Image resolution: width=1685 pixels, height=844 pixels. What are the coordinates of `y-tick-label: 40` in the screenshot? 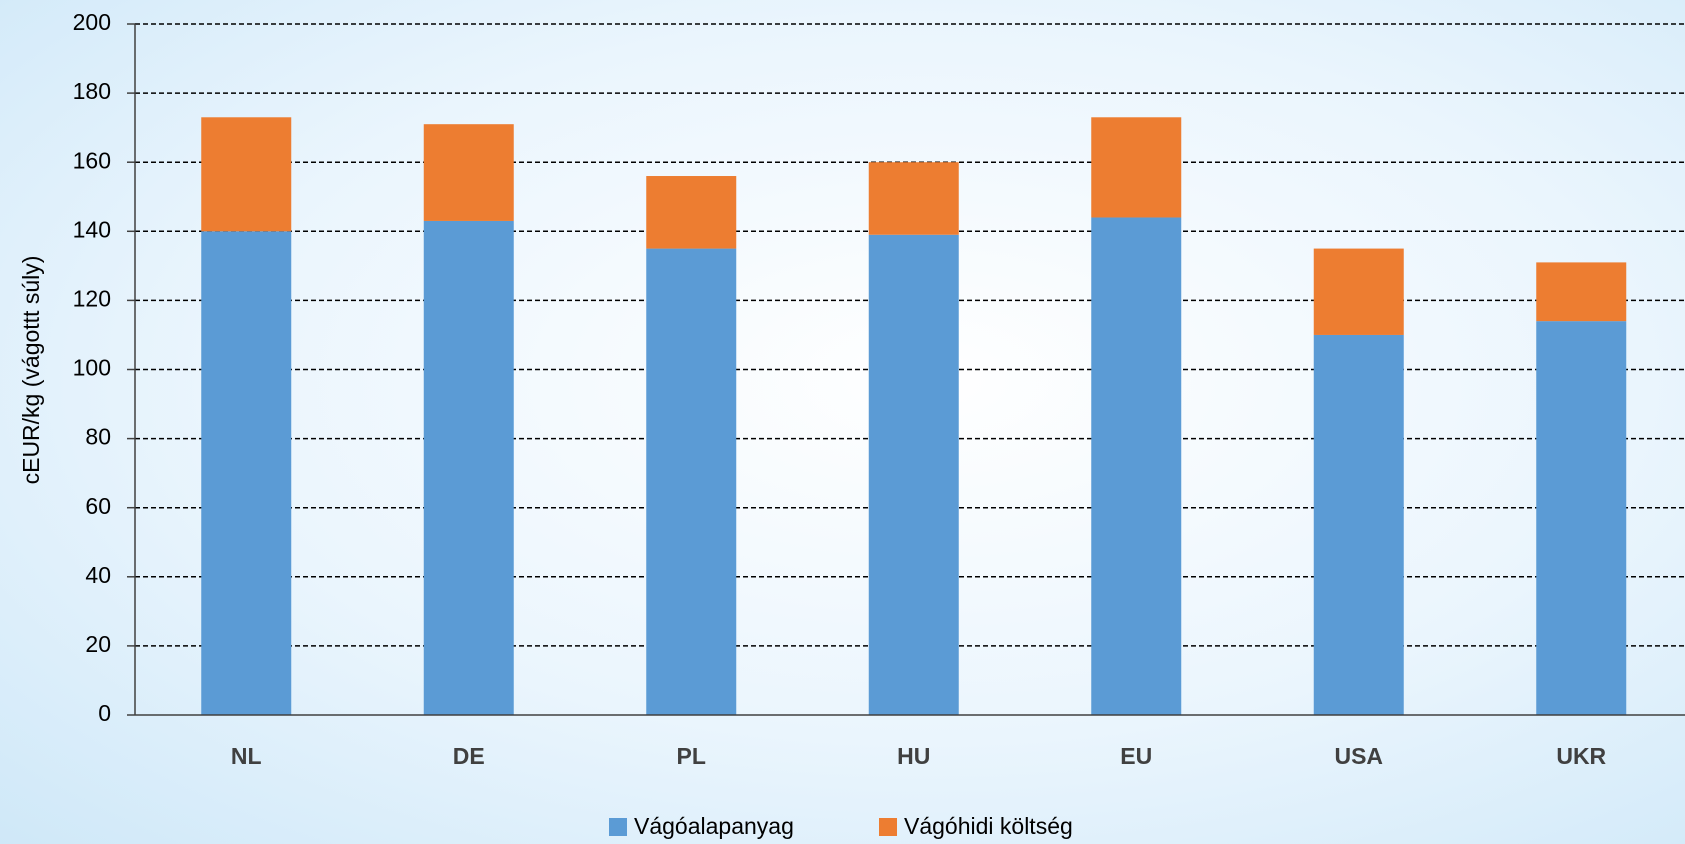 It's located at (98, 575).